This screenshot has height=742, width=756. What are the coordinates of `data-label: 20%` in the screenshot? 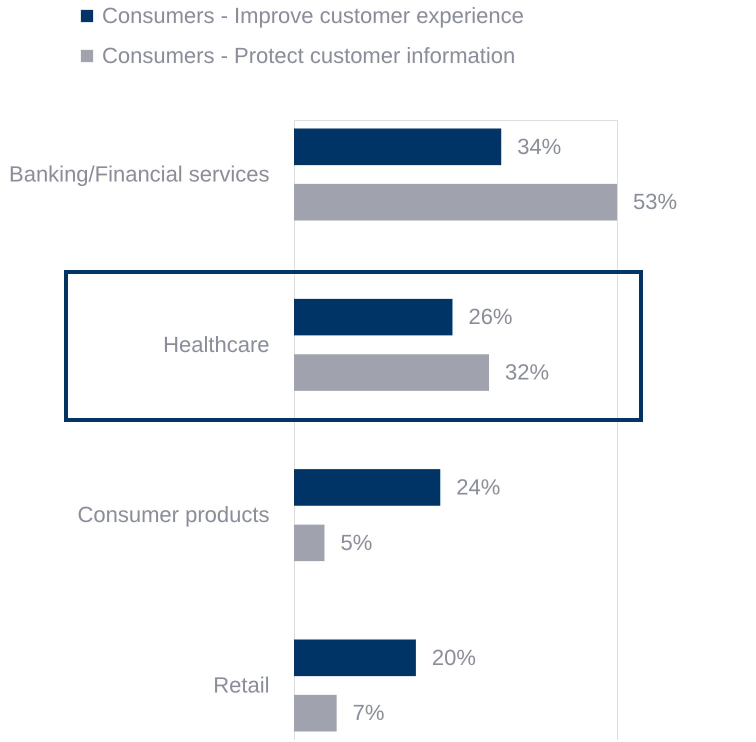 It's located at (454, 657).